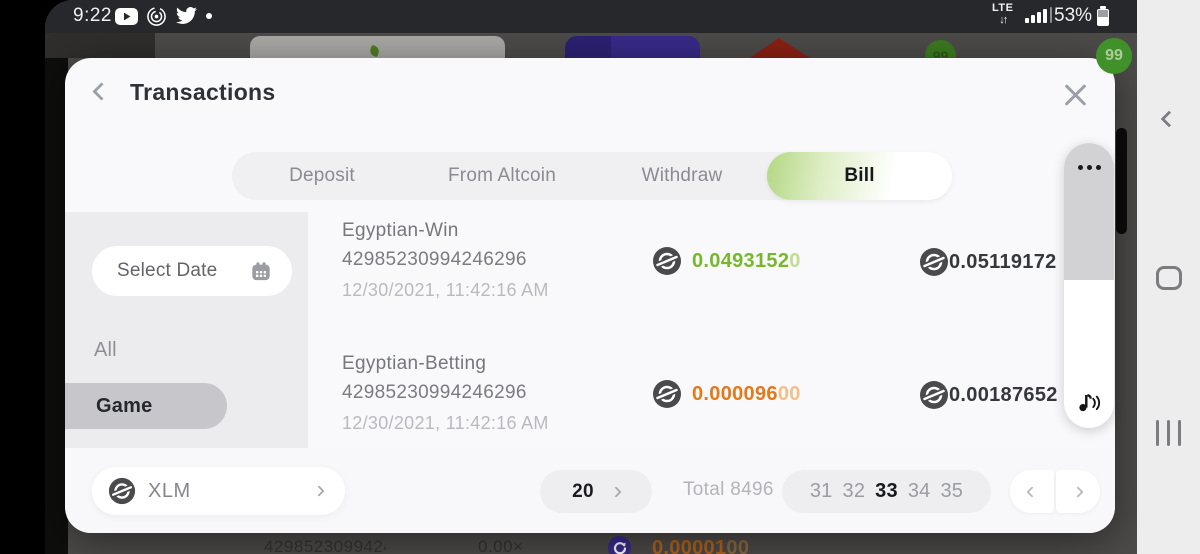  What do you see at coordinates (583, 491) in the screenshot?
I see `page-size-value: 20` at bounding box center [583, 491].